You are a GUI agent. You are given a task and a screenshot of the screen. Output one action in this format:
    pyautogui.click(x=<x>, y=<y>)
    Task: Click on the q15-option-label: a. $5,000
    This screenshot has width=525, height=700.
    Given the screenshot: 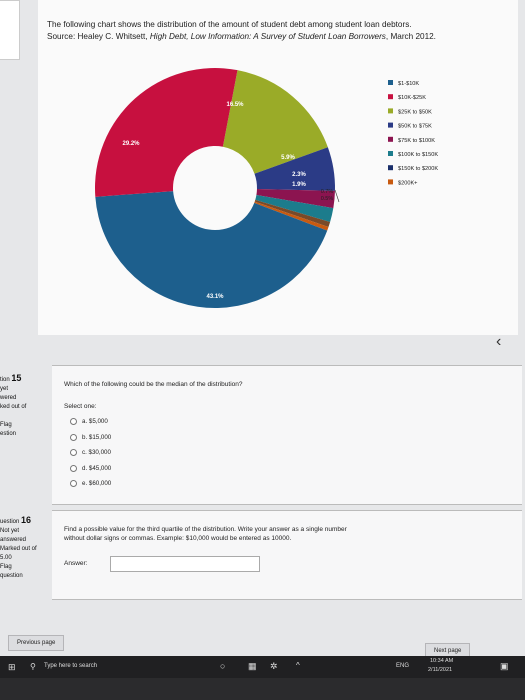 What is the action you would take?
    pyautogui.click(x=95, y=421)
    